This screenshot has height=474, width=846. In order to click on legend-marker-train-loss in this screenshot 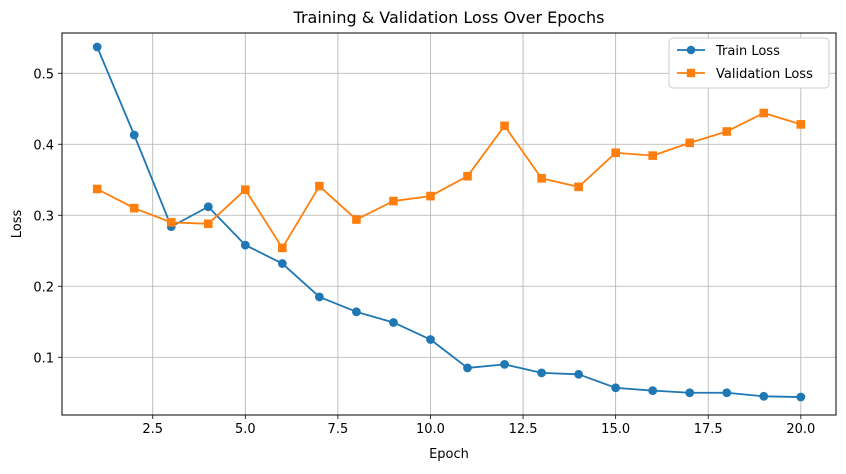, I will do `click(691, 50)`.